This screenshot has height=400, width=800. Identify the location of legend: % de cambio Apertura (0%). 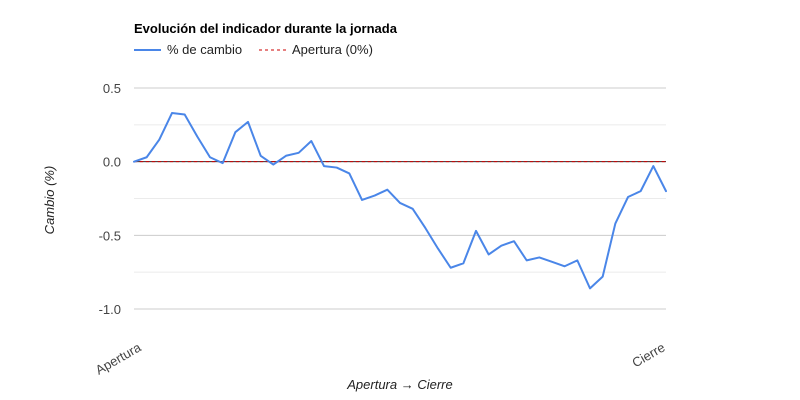
(253, 49).